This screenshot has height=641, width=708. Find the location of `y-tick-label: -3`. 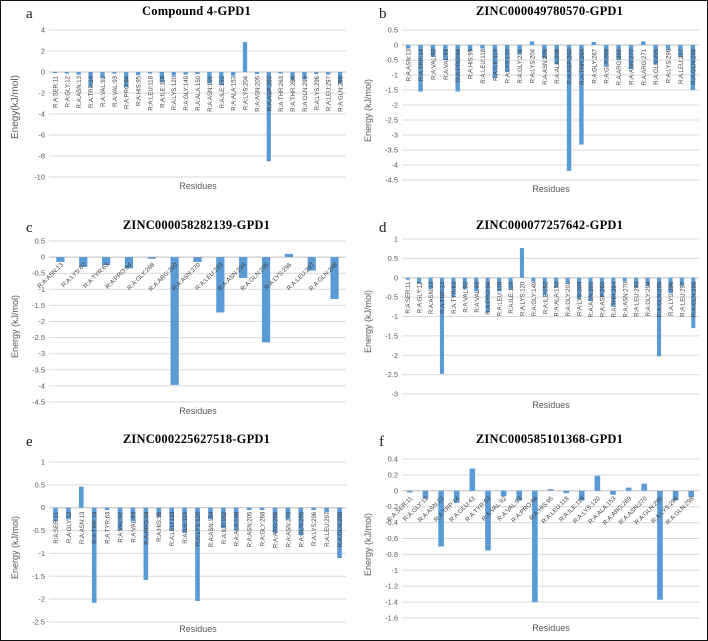

y-tick-label: -3 is located at coordinates (41, 353).